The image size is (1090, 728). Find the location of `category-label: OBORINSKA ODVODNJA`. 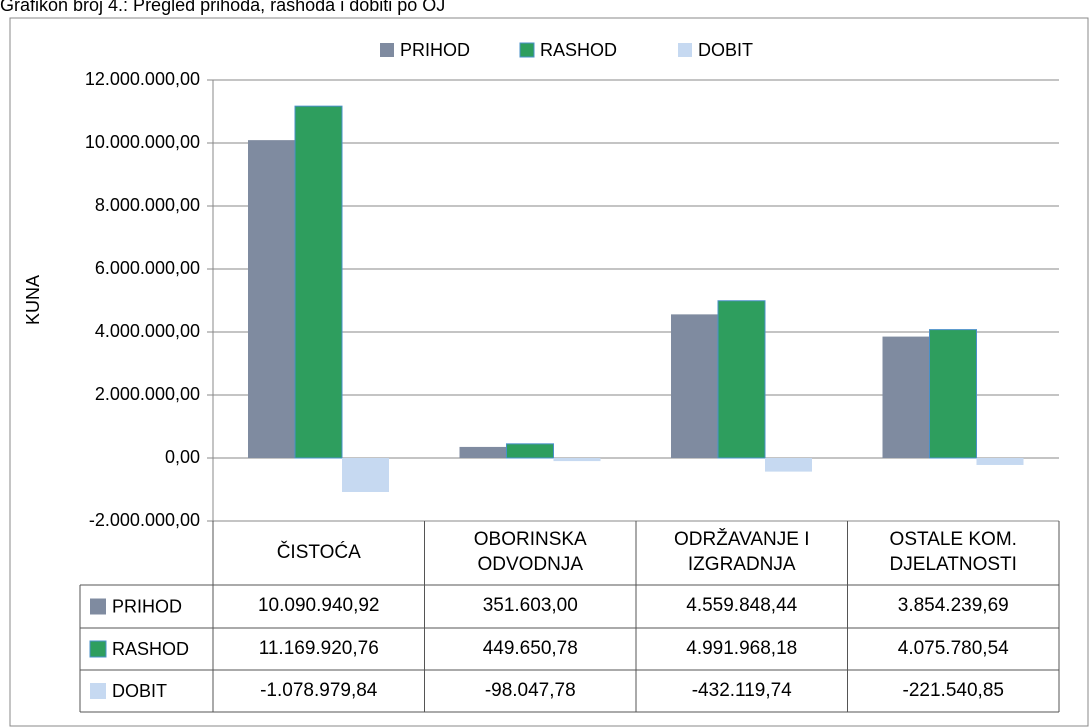

category-label: OBORINSKA ODVODNJA is located at coordinates (530, 552).